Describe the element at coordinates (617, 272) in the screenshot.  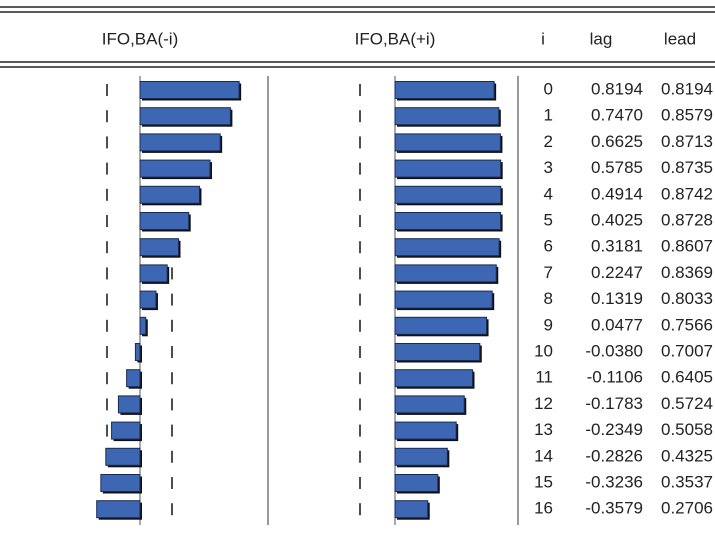
I see `lag-value: 0.2247` at that location.